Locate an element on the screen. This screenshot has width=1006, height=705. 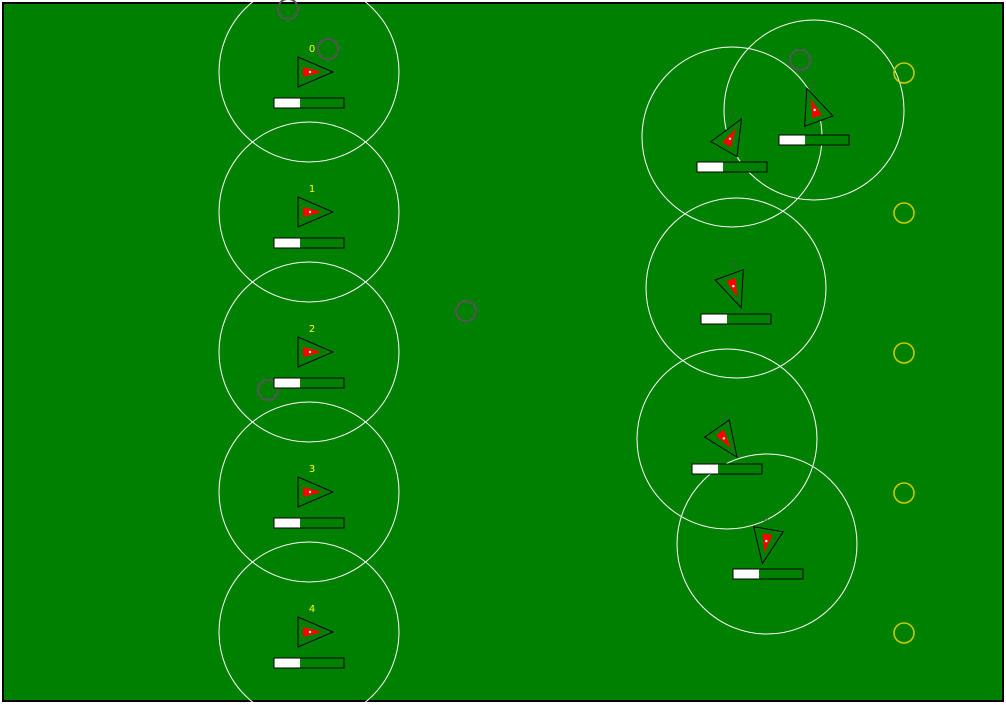
agent-right-0: 0 is located at coordinates (732, 133).